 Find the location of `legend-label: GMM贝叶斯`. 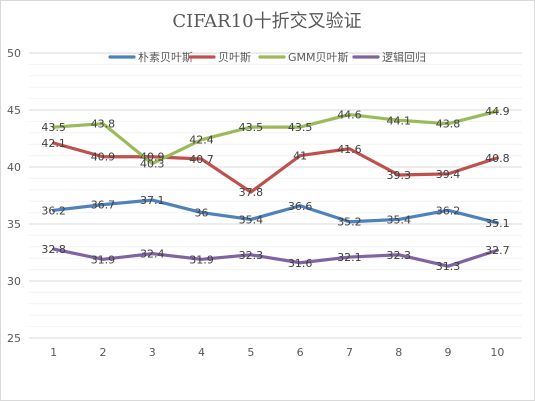

legend-label: GMM贝叶斯 is located at coordinates (318, 57).